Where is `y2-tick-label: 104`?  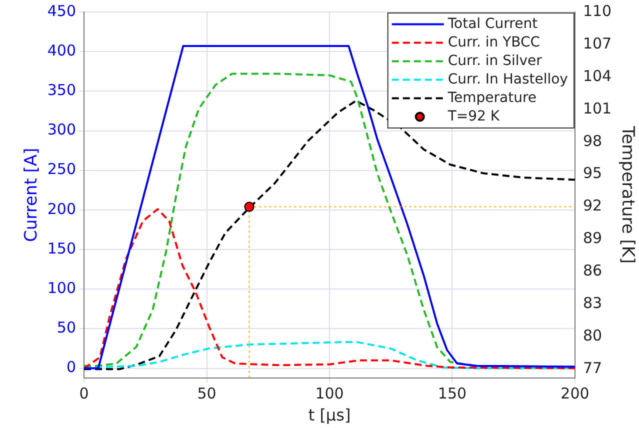
y2-tick-label: 104 is located at coordinates (597, 75).